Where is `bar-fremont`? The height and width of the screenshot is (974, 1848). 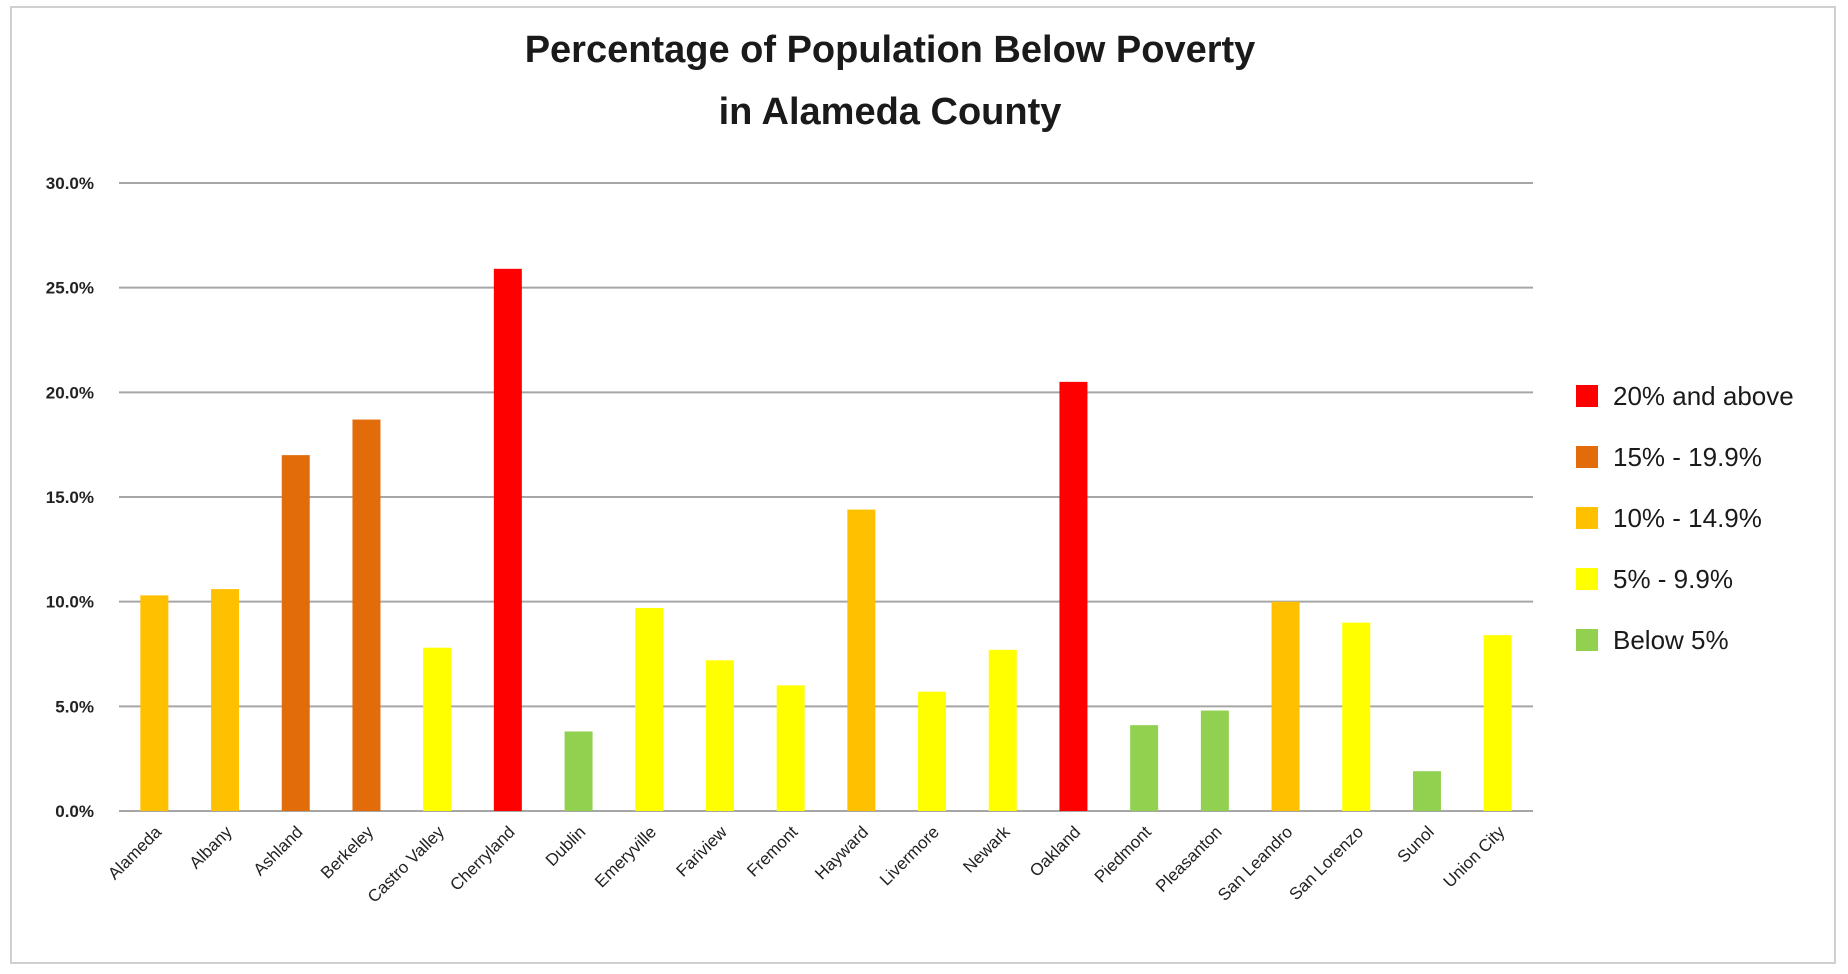 bar-fremont is located at coordinates (790, 748).